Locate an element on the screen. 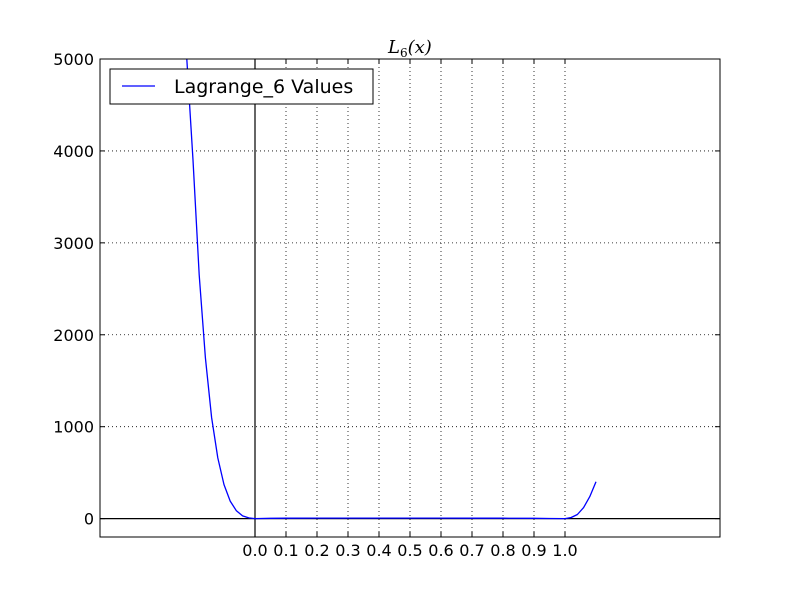 This screenshot has width=800, height=597. y-tick-label: 0 is located at coordinates (89, 519).